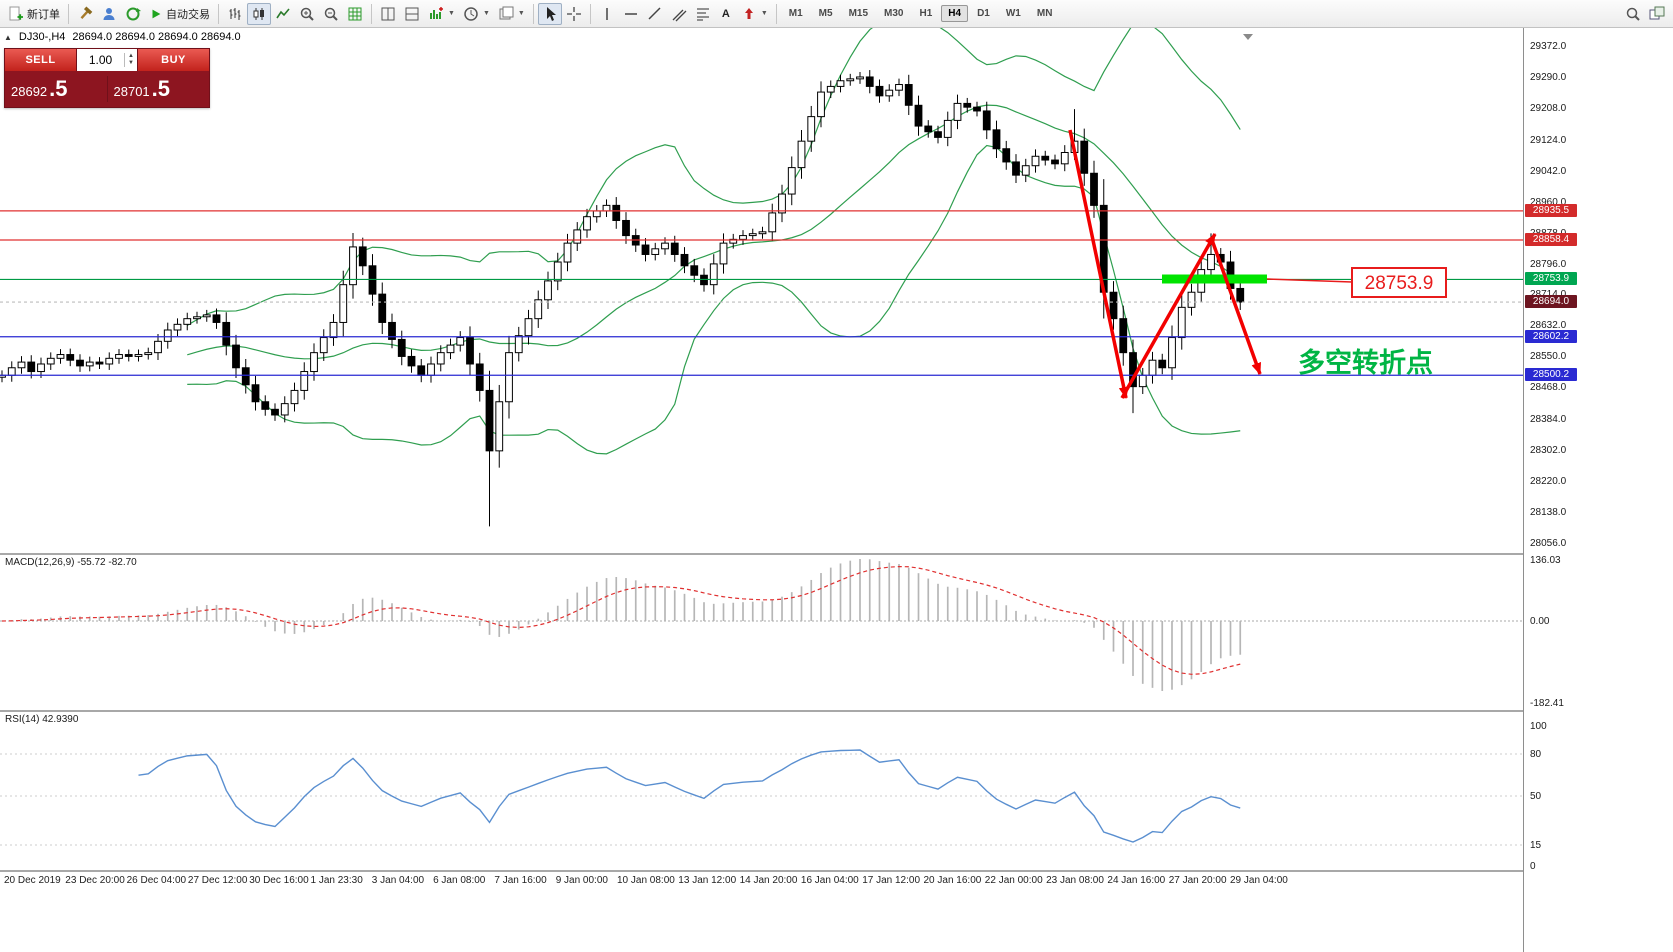  What do you see at coordinates (825, 13) in the screenshot?
I see `timeframe-m5: M5` at bounding box center [825, 13].